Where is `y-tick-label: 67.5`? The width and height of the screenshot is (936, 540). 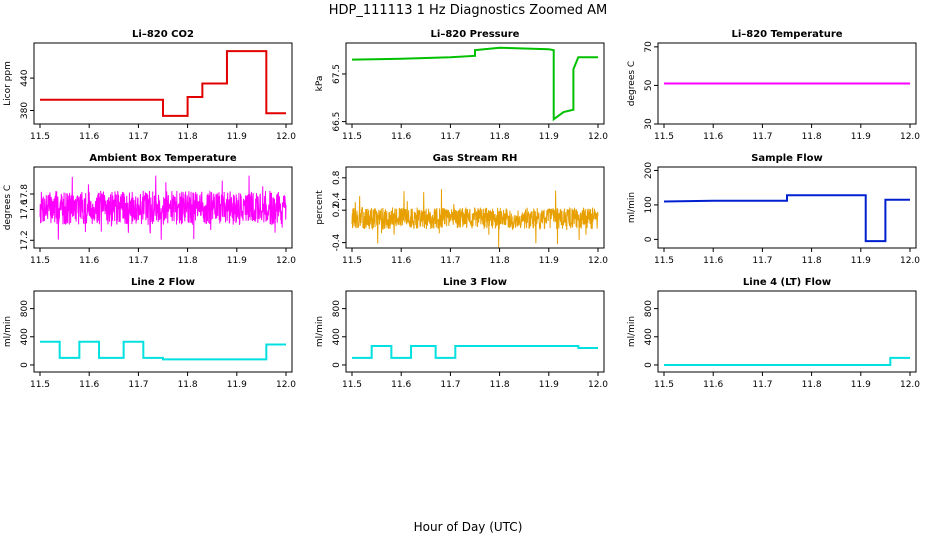 y-tick-label: 67.5 is located at coordinates (337, 74).